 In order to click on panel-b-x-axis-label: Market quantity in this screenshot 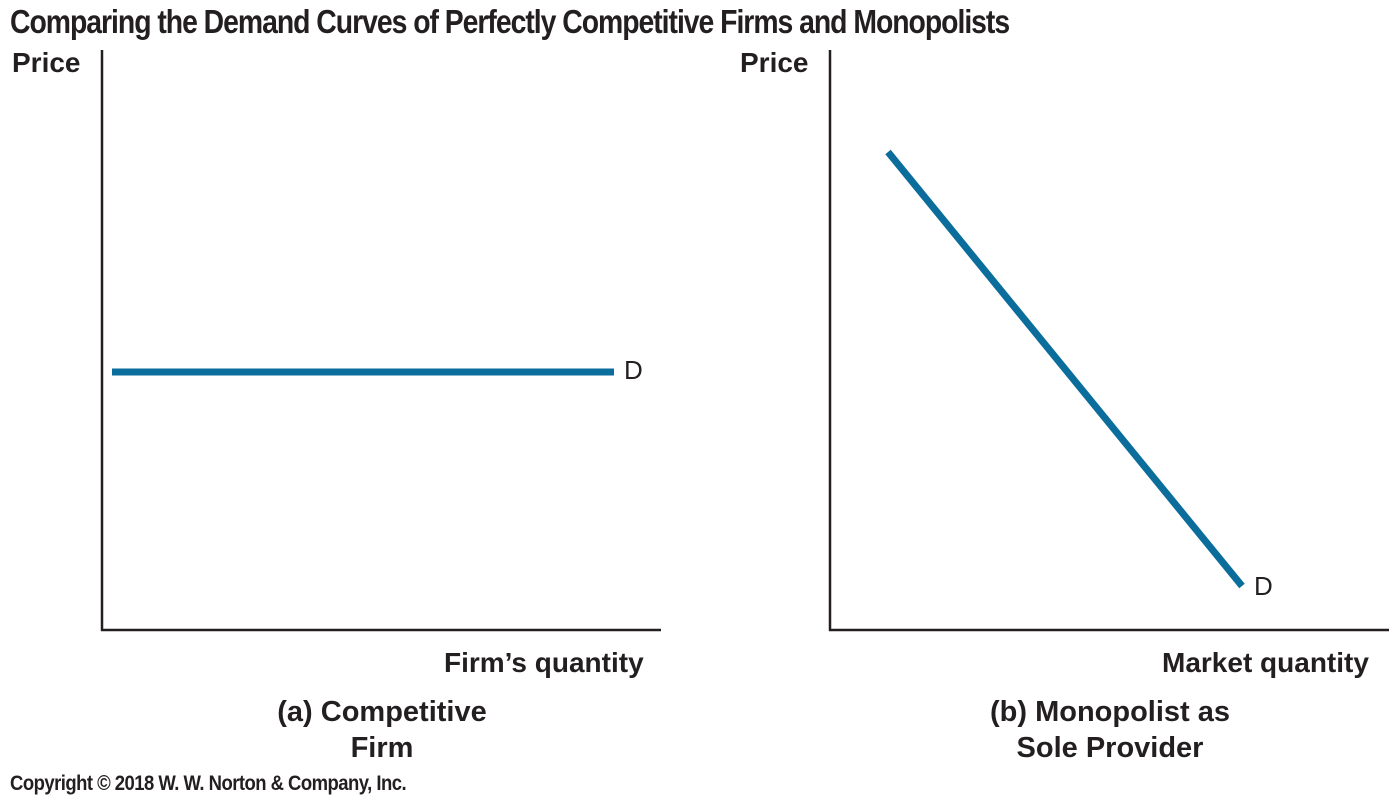, I will do `click(1265, 662)`.